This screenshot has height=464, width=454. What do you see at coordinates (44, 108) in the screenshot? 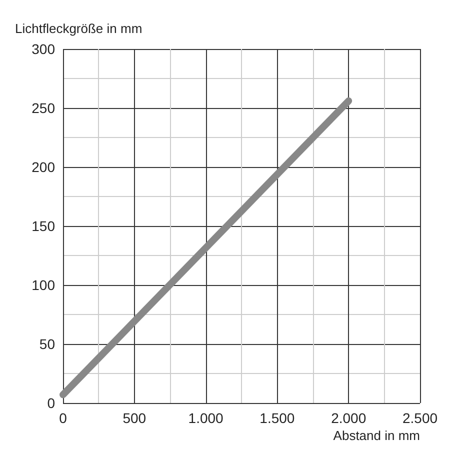
I see `y-tick-label: 250` at bounding box center [44, 108].